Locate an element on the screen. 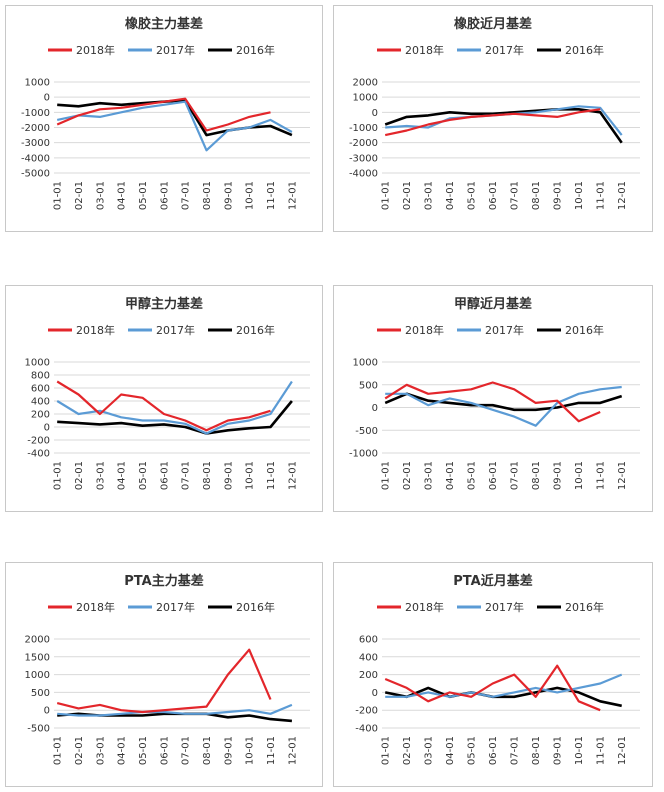 The image size is (664, 792). y-tick-label: 1500 is located at coordinates (37, 657).